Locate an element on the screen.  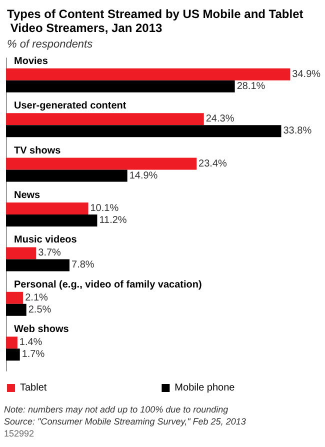
text: 152992 is located at coordinates (19, 433).